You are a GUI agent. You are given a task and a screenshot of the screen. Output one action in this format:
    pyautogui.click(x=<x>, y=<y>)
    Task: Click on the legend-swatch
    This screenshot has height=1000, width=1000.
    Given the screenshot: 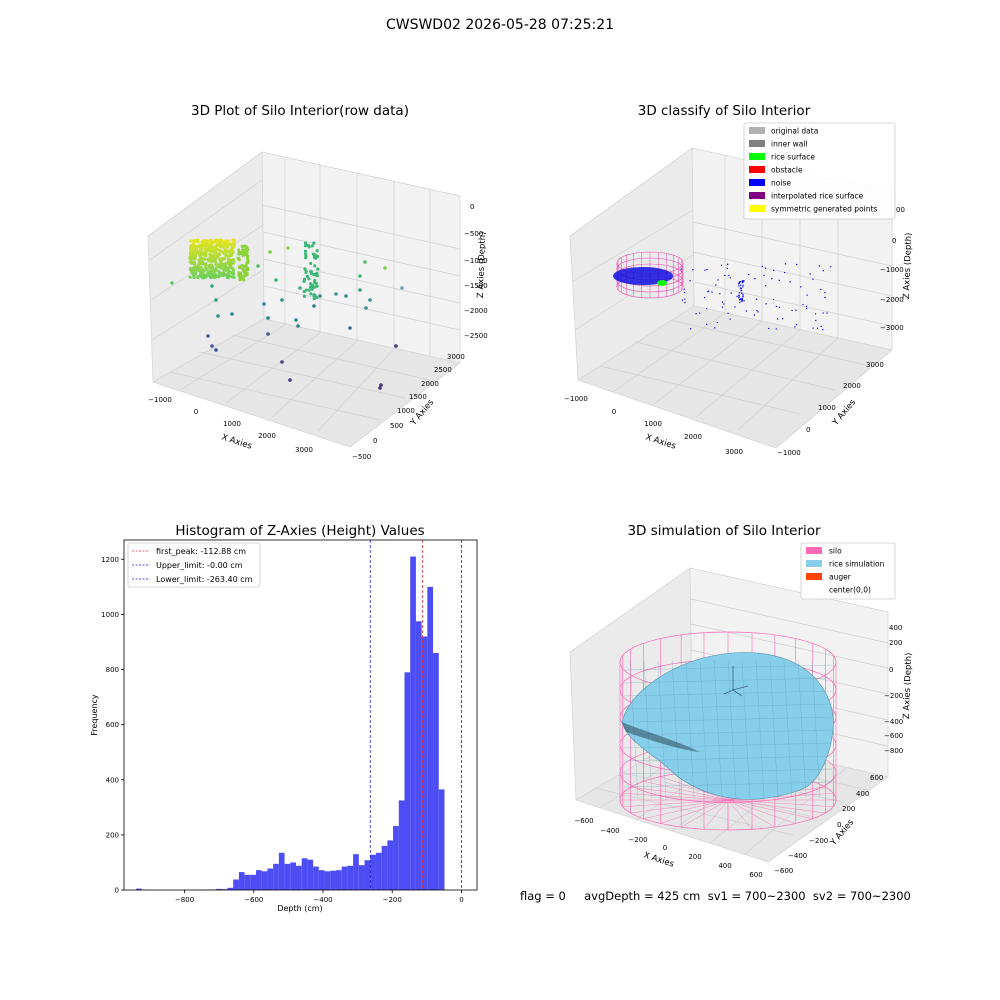 What is the action you would take?
    pyautogui.click(x=814, y=576)
    